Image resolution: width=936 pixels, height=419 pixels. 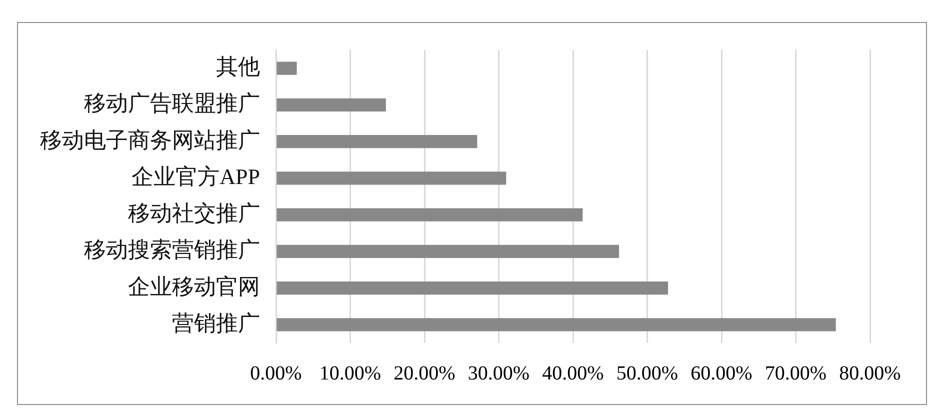 What do you see at coordinates (499, 373) in the screenshot?
I see `x-tick-label: 30.00%` at bounding box center [499, 373].